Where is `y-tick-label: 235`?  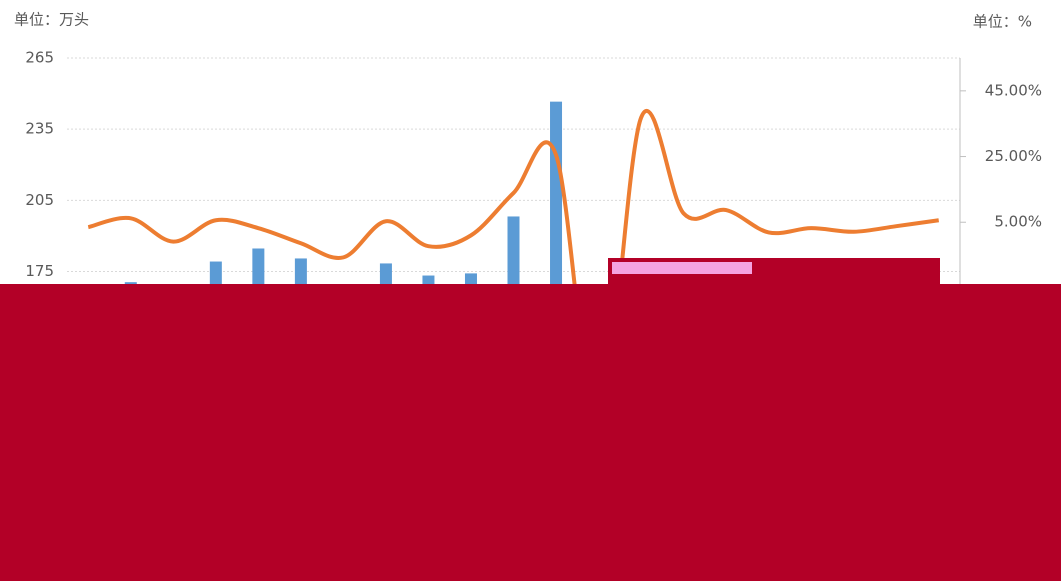
y-tick-label: 235 is located at coordinates (39, 129).